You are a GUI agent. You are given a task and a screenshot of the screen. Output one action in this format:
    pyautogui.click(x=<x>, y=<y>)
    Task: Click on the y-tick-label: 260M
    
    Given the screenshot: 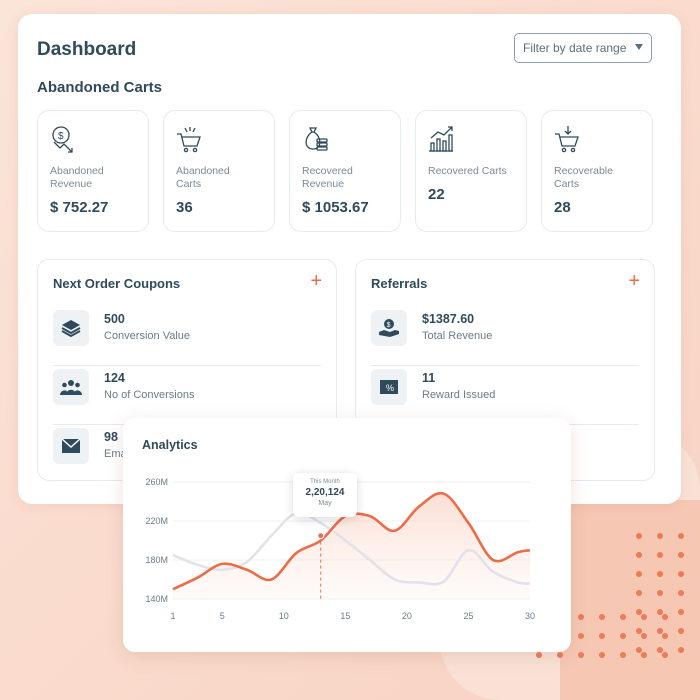 What is the action you would take?
    pyautogui.click(x=156, y=482)
    